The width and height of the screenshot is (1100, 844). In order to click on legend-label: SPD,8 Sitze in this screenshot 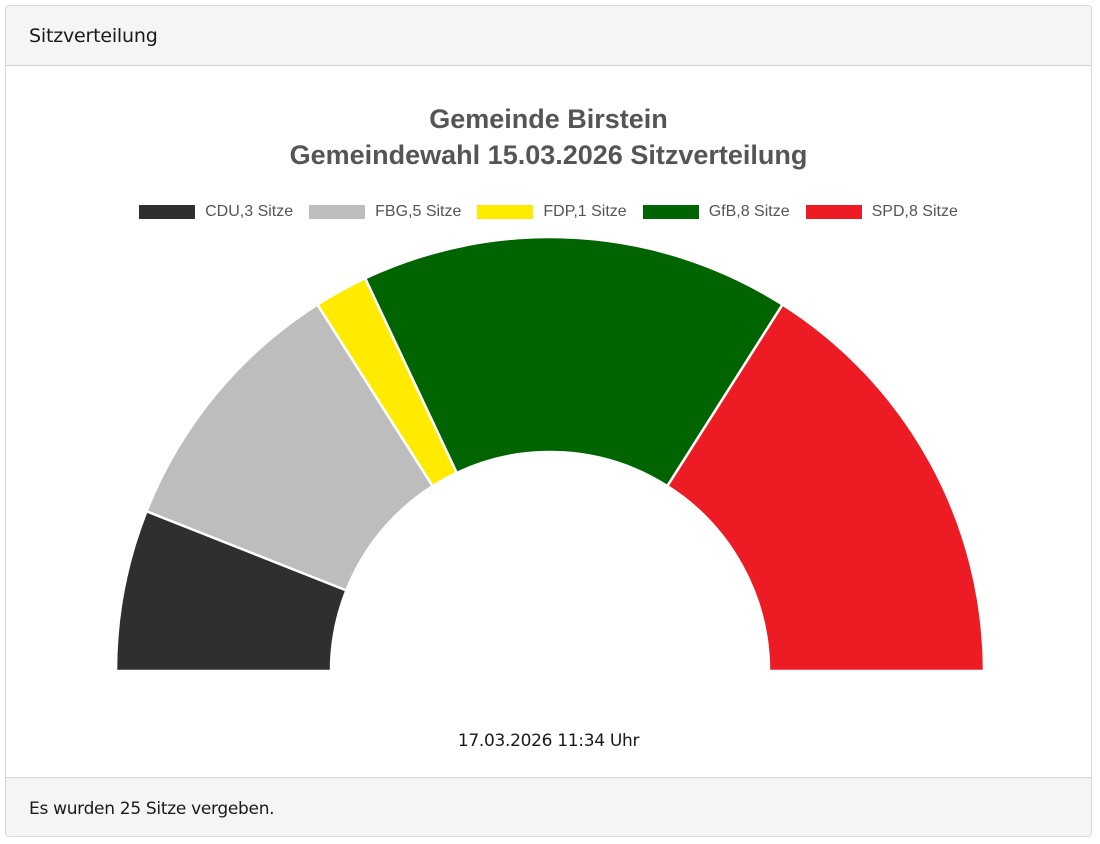, I will do `click(914, 211)`.